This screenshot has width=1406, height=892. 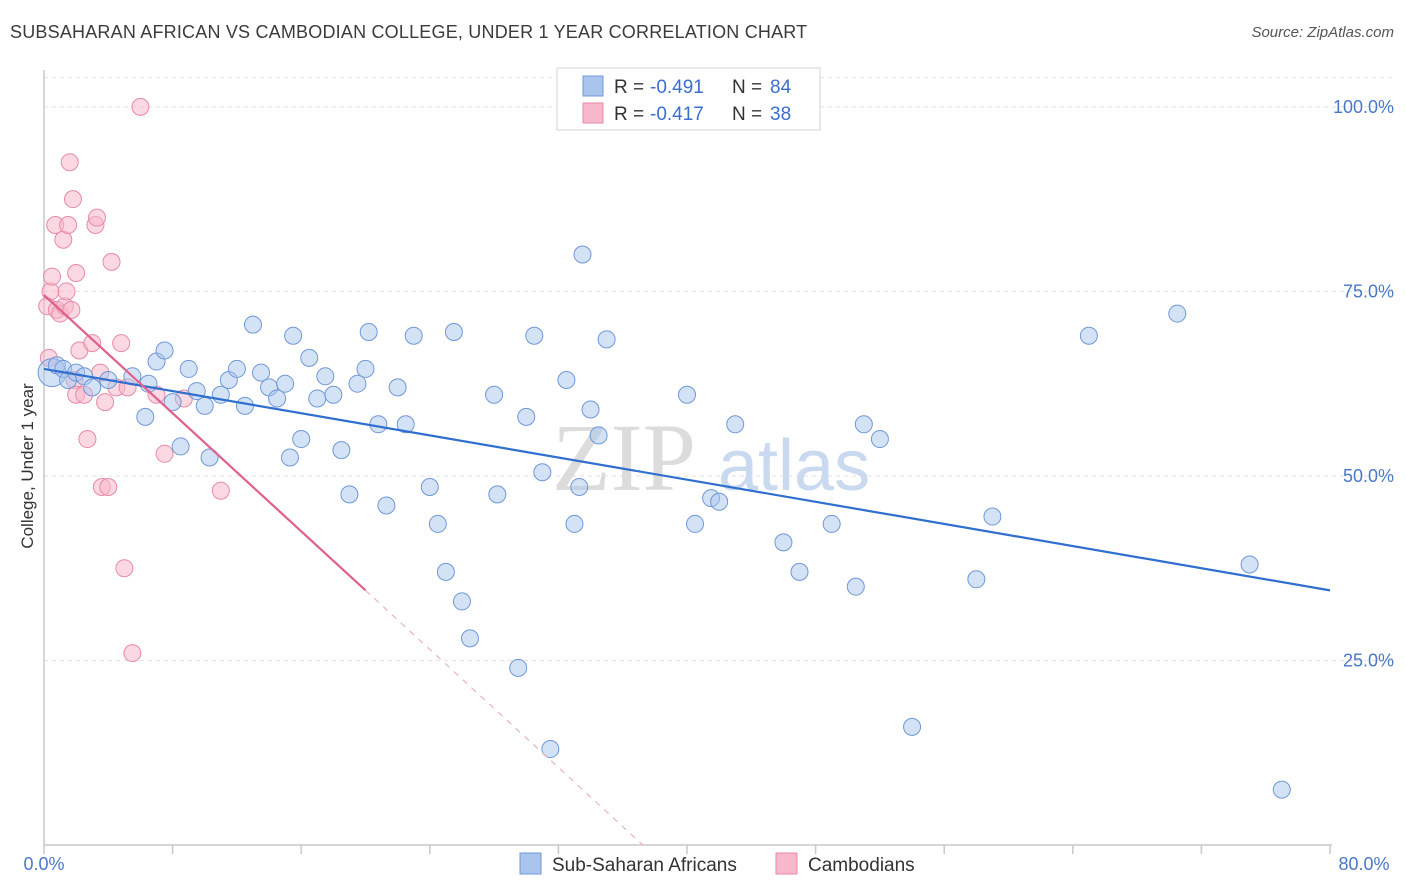 I want to click on y-tick-label: 75.0%, so click(x=1368, y=291).